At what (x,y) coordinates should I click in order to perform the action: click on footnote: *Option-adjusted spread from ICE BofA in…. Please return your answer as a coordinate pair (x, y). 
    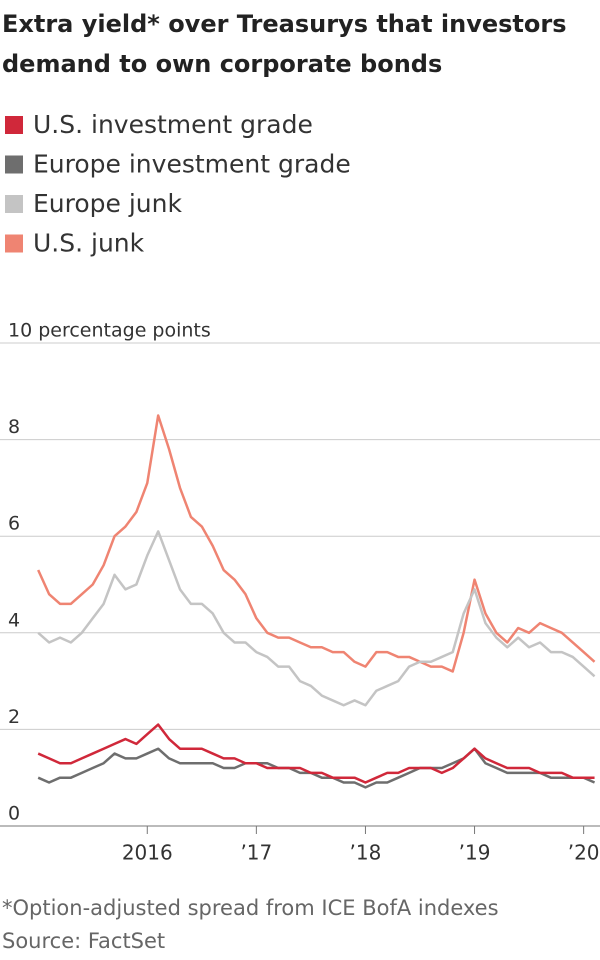
    Looking at the image, I should click on (250, 908).